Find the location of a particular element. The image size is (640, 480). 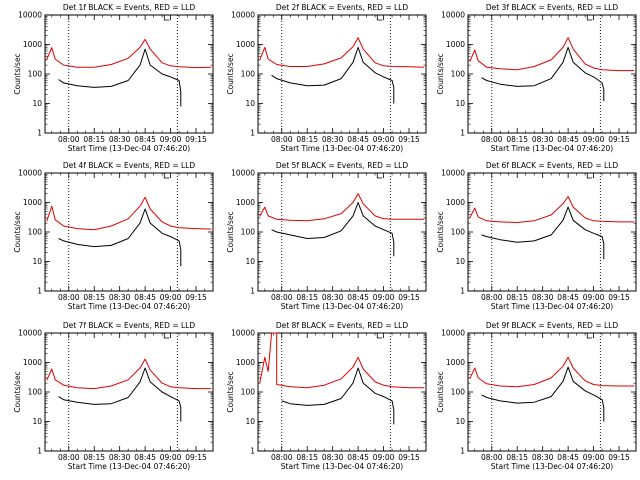

panel-title: Det 7f BLACK = Events, RED = LLD is located at coordinates (129, 325).